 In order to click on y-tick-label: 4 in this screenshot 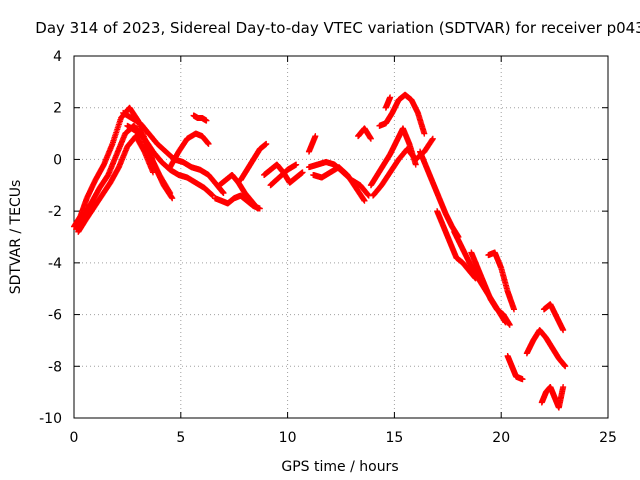, I will do `click(57, 57)`.